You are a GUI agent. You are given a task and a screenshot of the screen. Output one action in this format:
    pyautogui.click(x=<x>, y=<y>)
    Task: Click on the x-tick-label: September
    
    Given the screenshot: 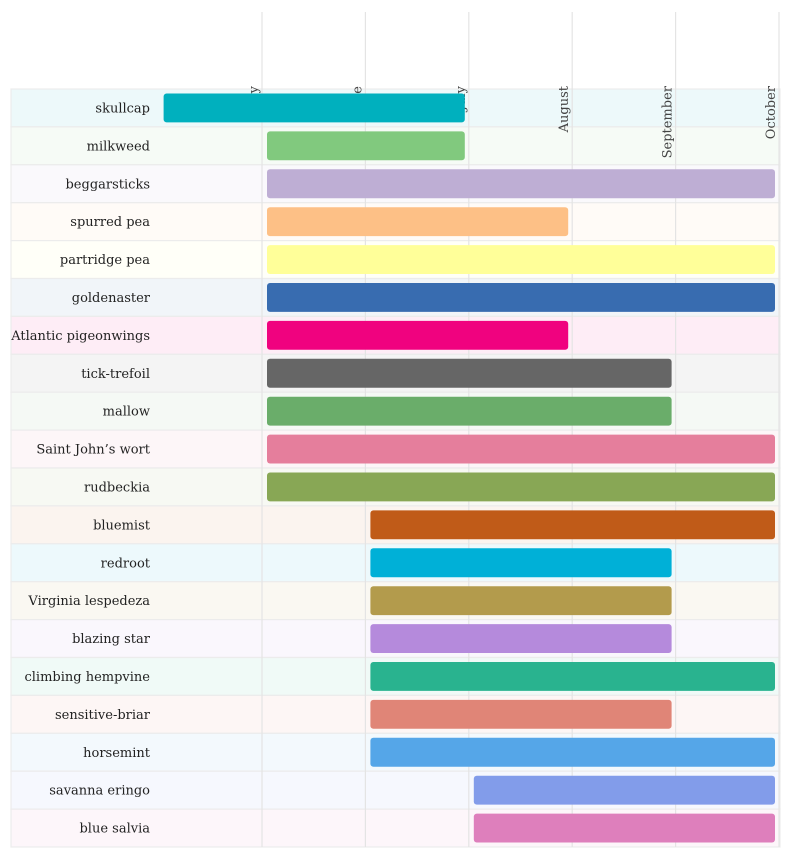 What is the action you would take?
    pyautogui.click(x=668, y=121)
    